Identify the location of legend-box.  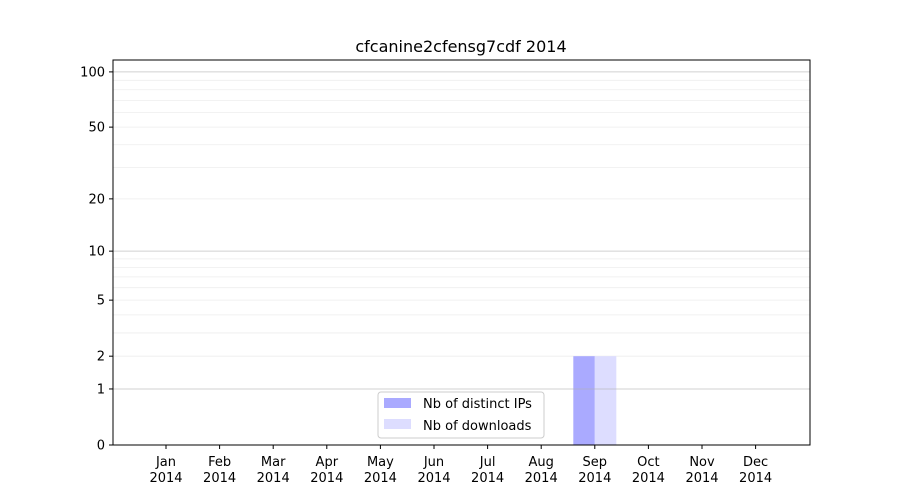
(461, 415).